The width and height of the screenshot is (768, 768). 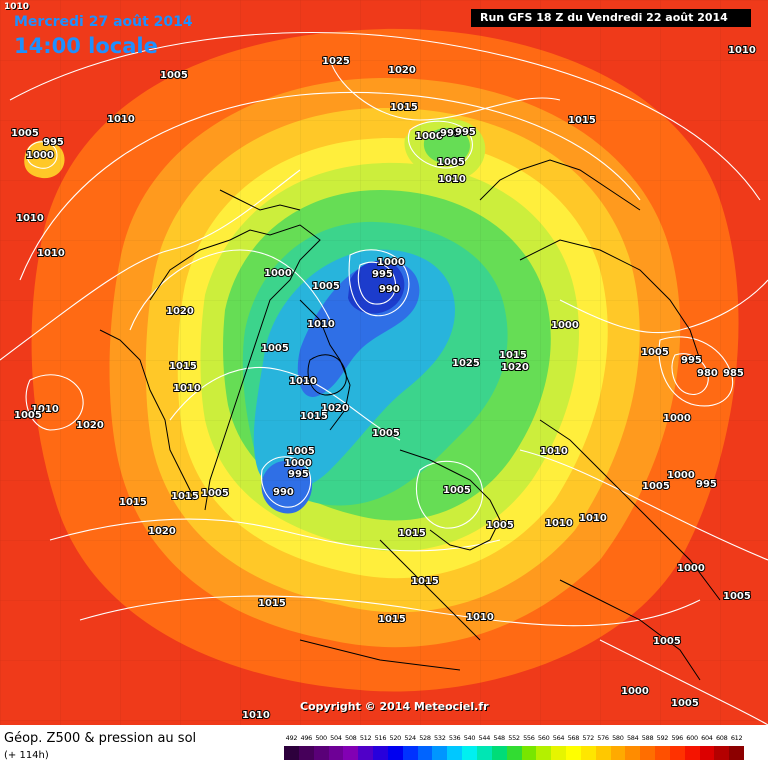 What do you see at coordinates (484, 738) in the screenshot?
I see `color-scale-tick: 544` at bounding box center [484, 738].